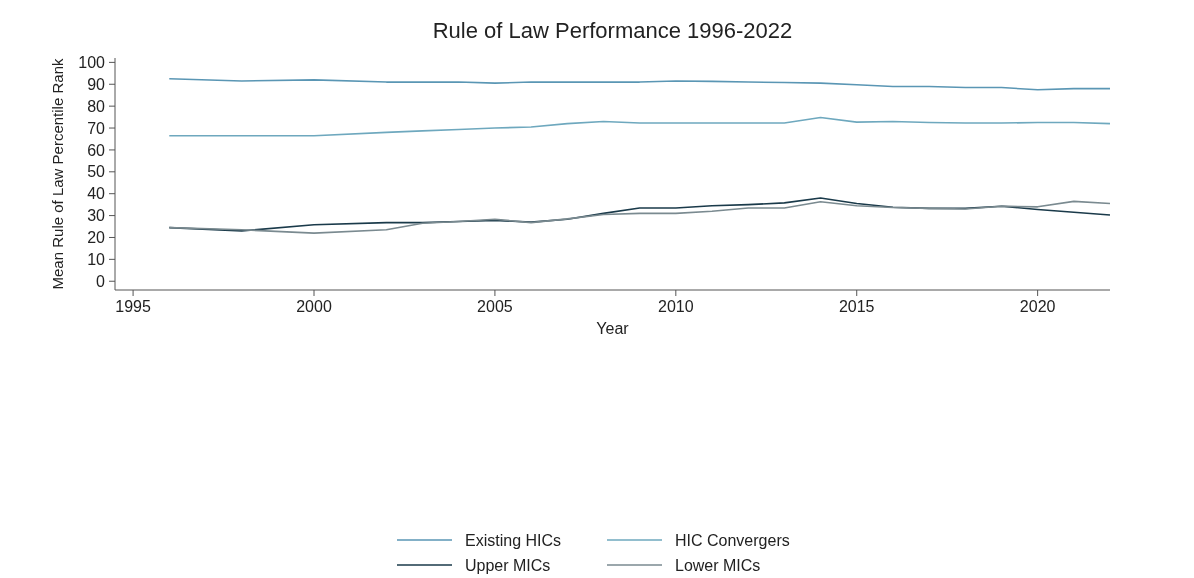 This screenshot has width=1194, height=578. What do you see at coordinates (96, 106) in the screenshot?
I see `y-tick-label: 80` at bounding box center [96, 106].